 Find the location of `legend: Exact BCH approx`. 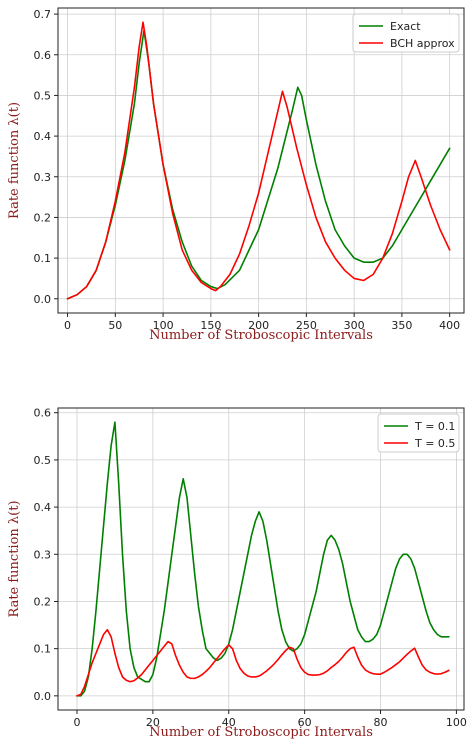

legend: Exact BCH approx is located at coordinates (406, 33).